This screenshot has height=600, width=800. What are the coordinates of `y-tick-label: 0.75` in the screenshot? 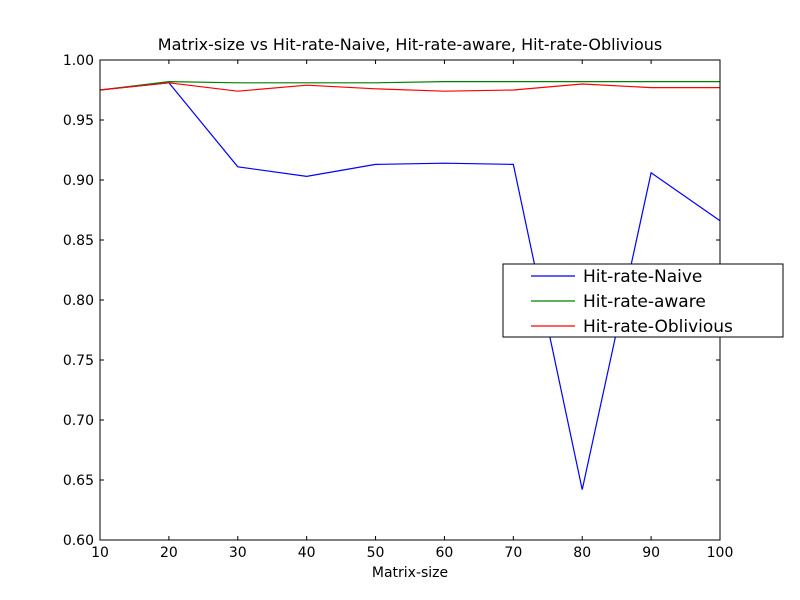 It's located at (78, 361).